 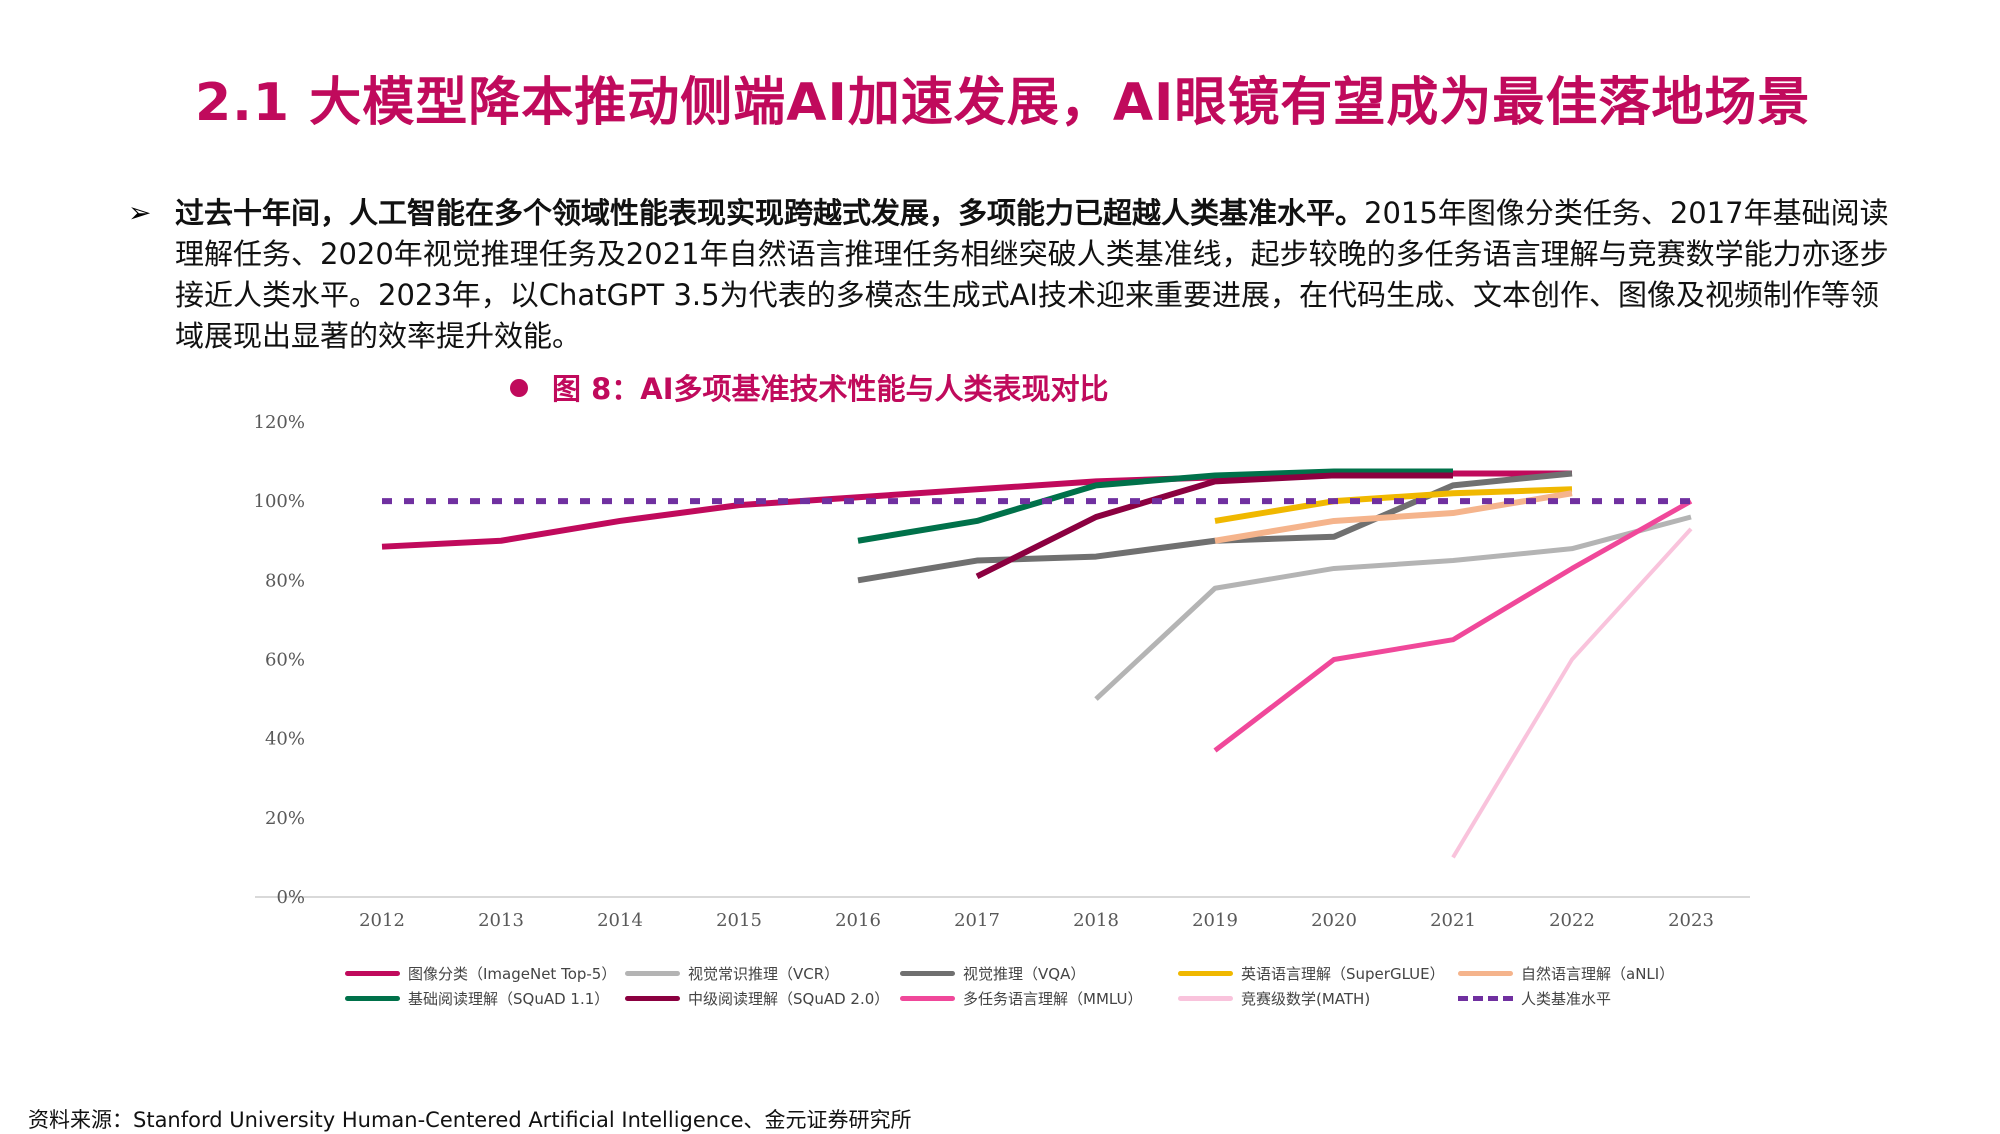 I want to click on x-tick-label: 2015, so click(x=739, y=920).